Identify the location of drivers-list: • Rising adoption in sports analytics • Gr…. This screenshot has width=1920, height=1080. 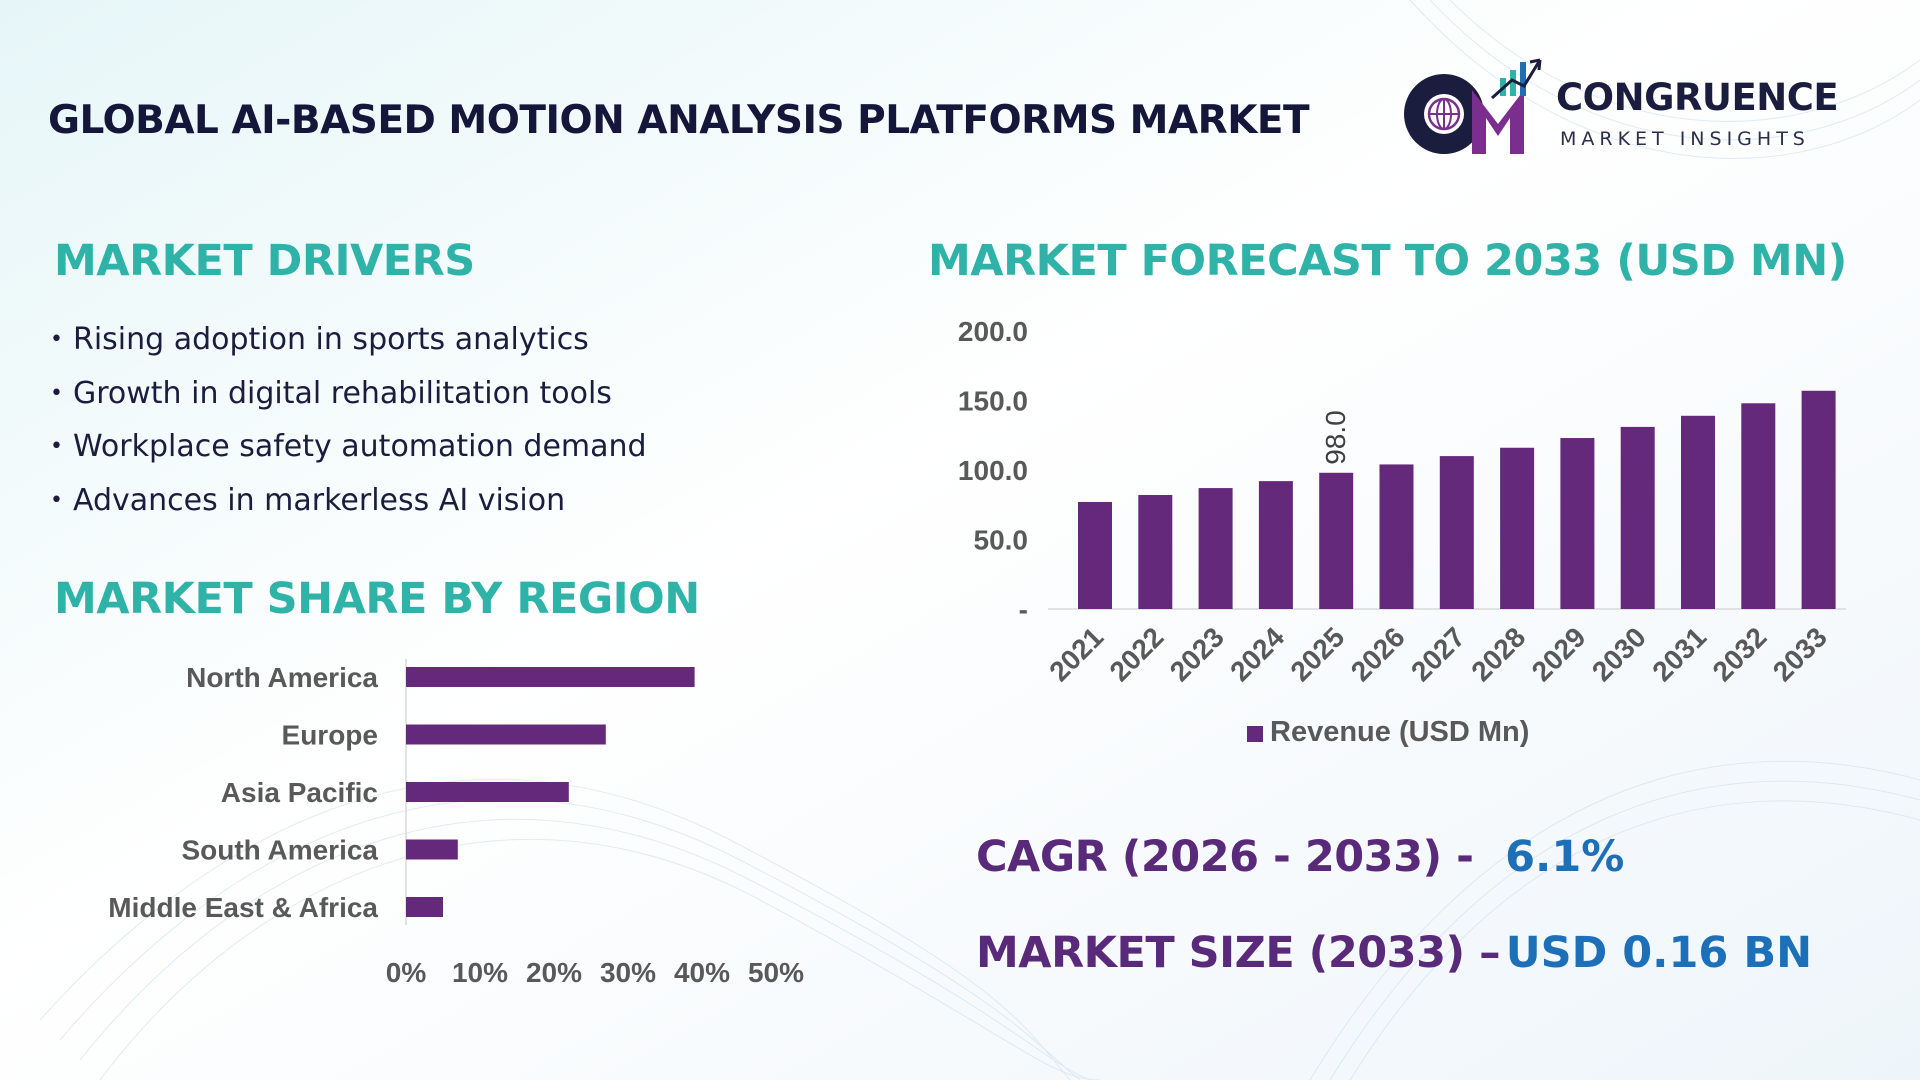
(460, 429).